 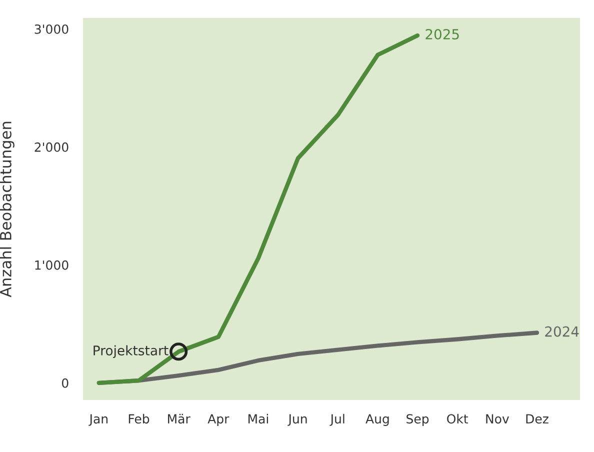 I want to click on y-tick-label: 0, so click(x=65, y=383).